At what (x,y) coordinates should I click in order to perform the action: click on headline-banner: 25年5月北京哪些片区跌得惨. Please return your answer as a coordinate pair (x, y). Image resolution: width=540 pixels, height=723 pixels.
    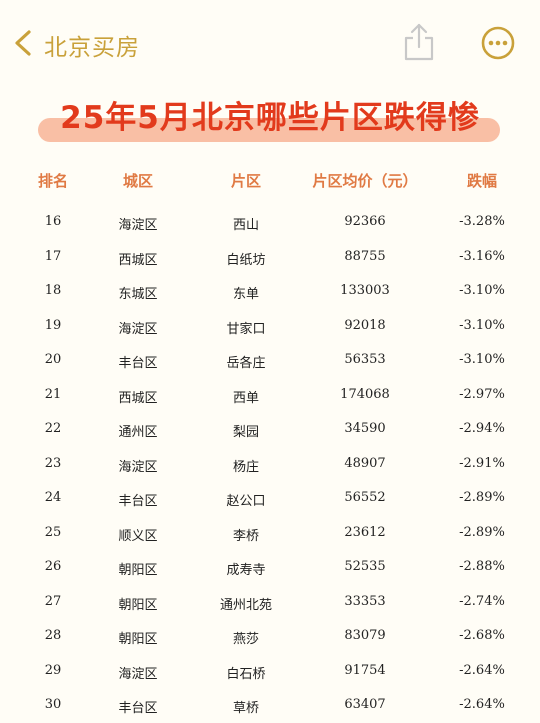
    Looking at the image, I should click on (270, 122).